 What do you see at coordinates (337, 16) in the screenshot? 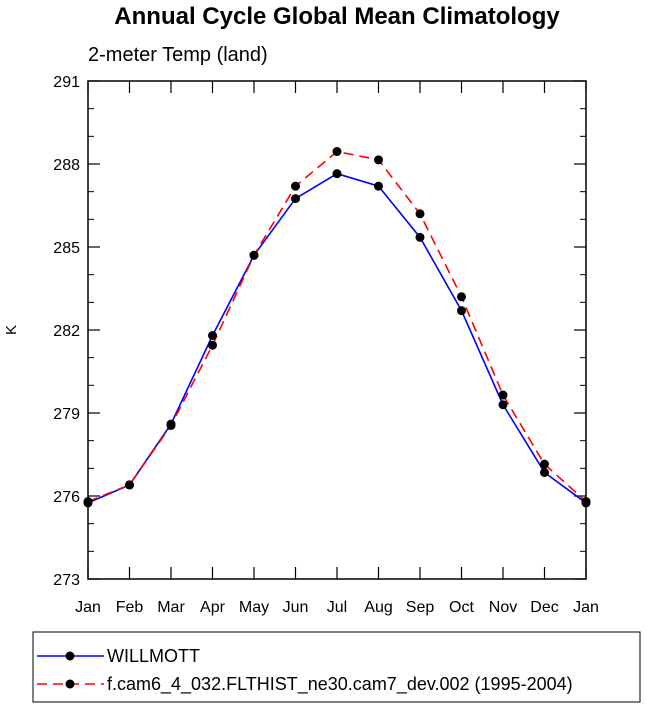
I see `chart-title: Annual Cycle Global Mean Climatology` at bounding box center [337, 16].